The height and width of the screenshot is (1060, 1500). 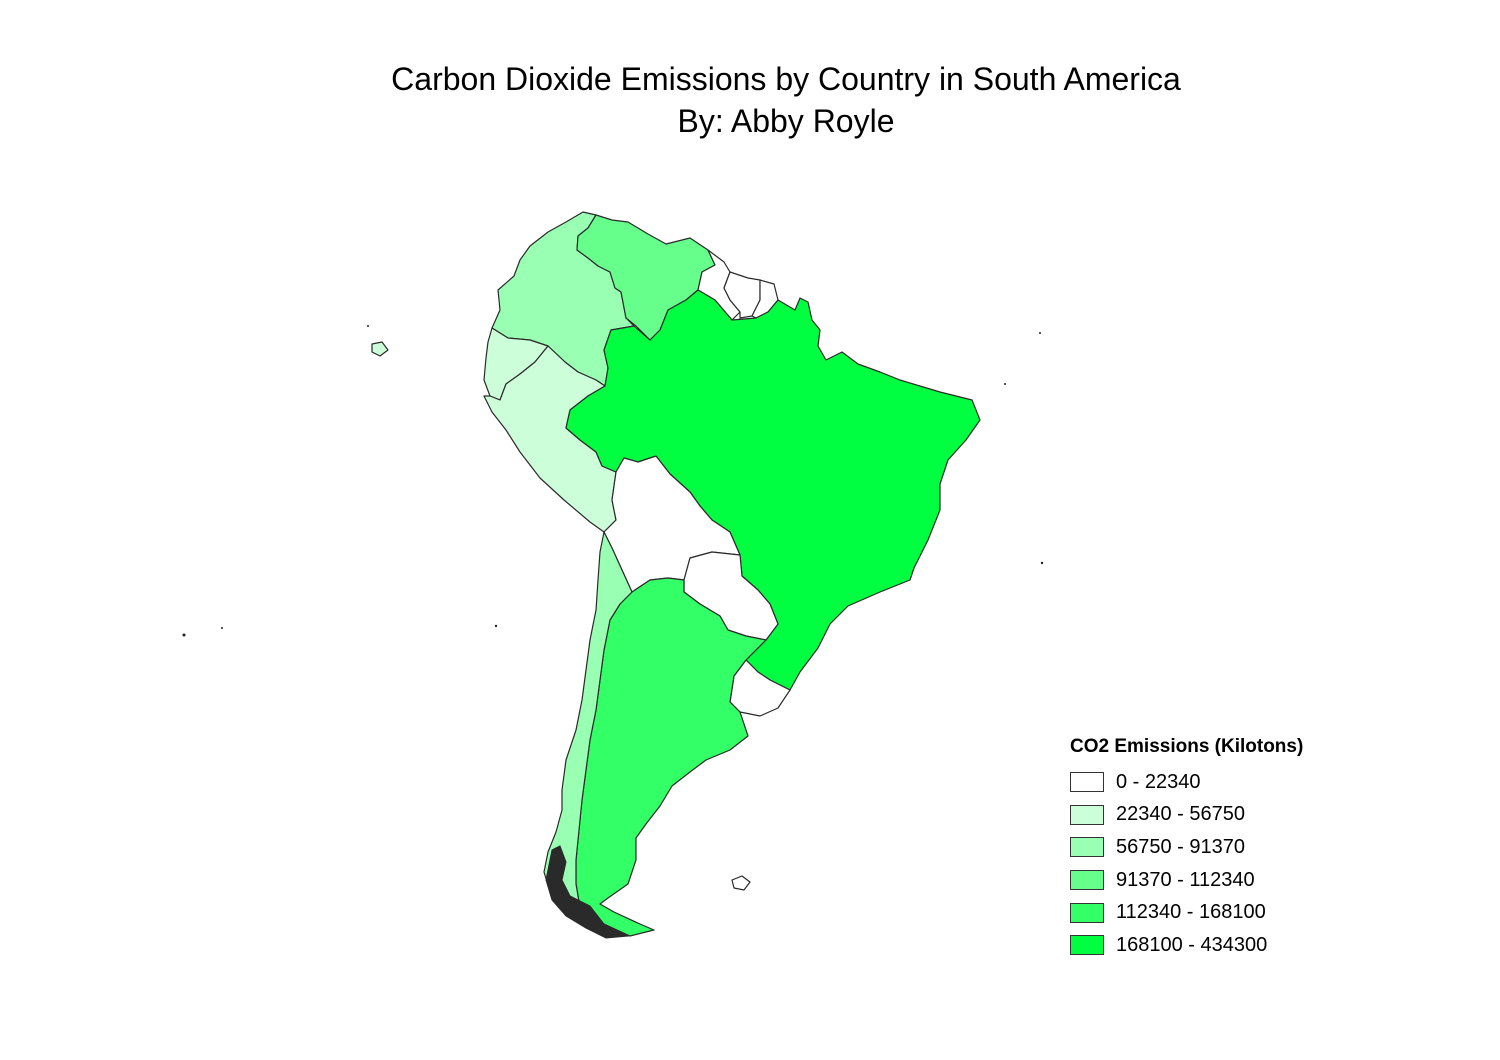 I want to click on legend-label: 168100 - 434300, so click(x=1192, y=944).